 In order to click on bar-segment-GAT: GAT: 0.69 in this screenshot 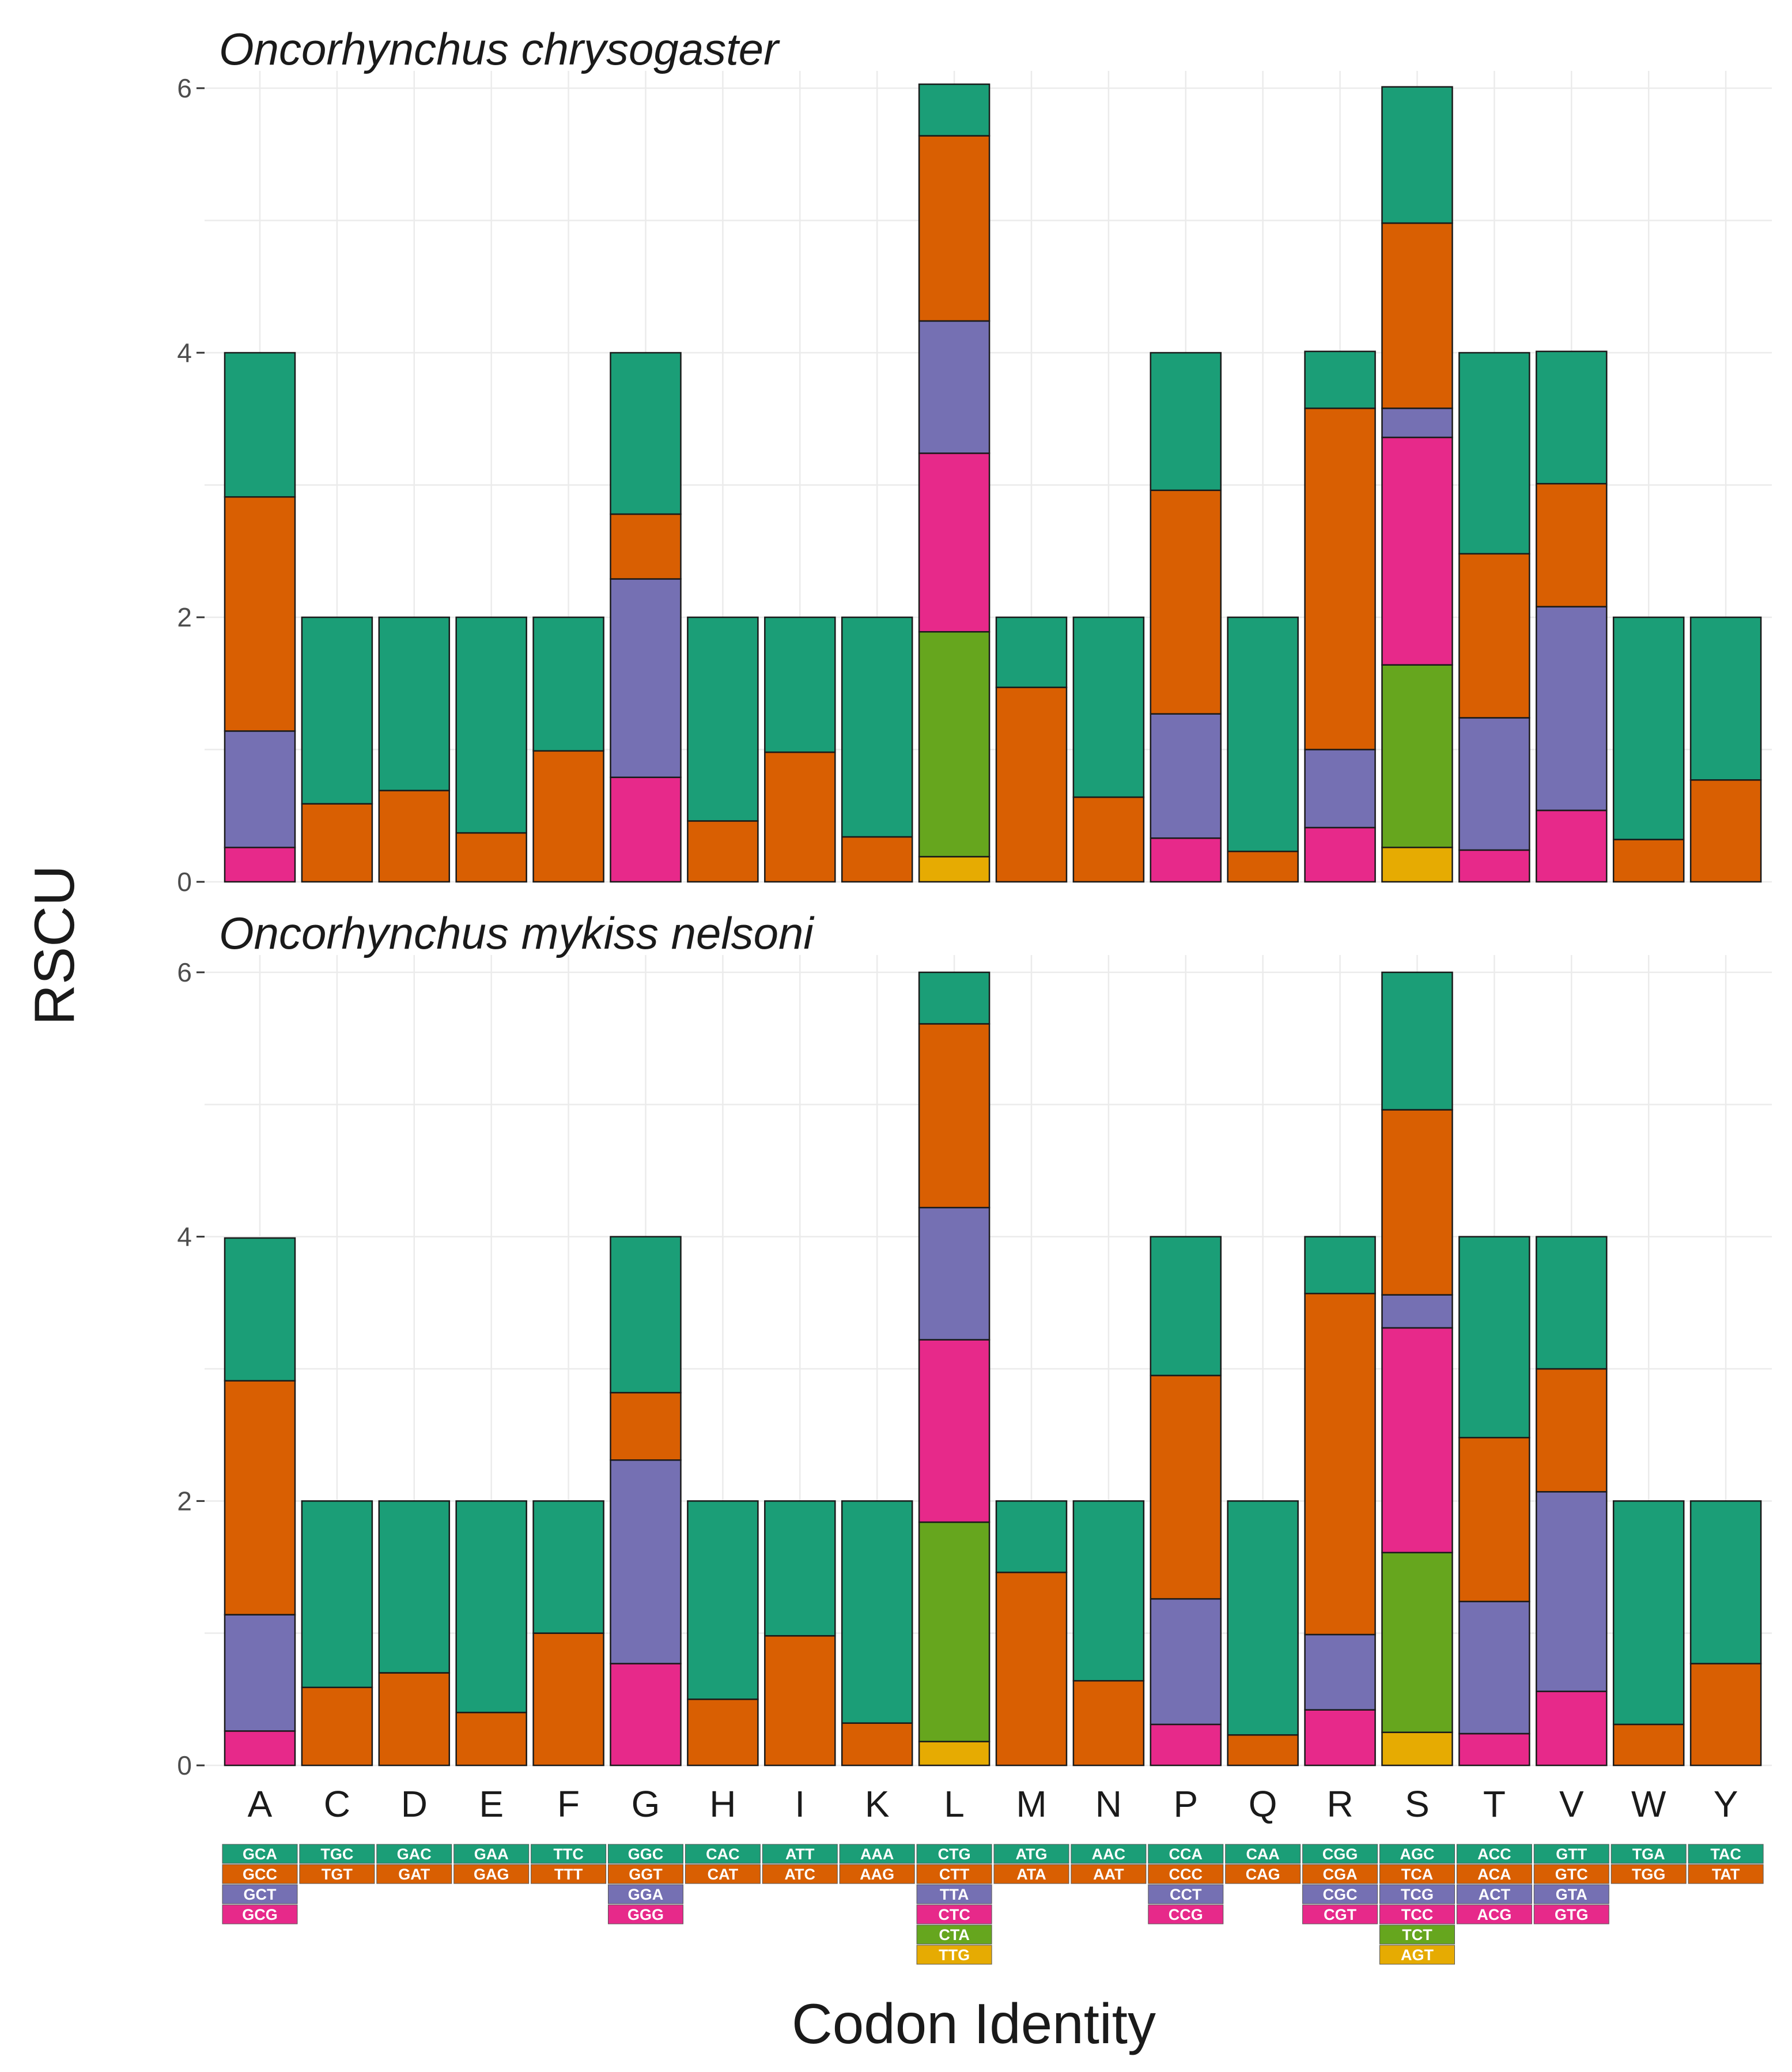, I will do `click(414, 836)`.